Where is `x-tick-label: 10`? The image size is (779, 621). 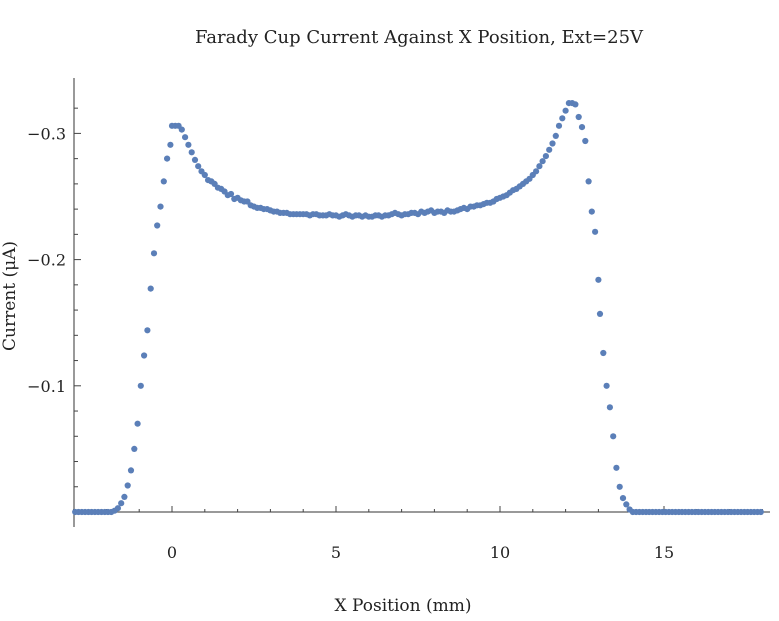 x-tick-label: 10 is located at coordinates (500, 552).